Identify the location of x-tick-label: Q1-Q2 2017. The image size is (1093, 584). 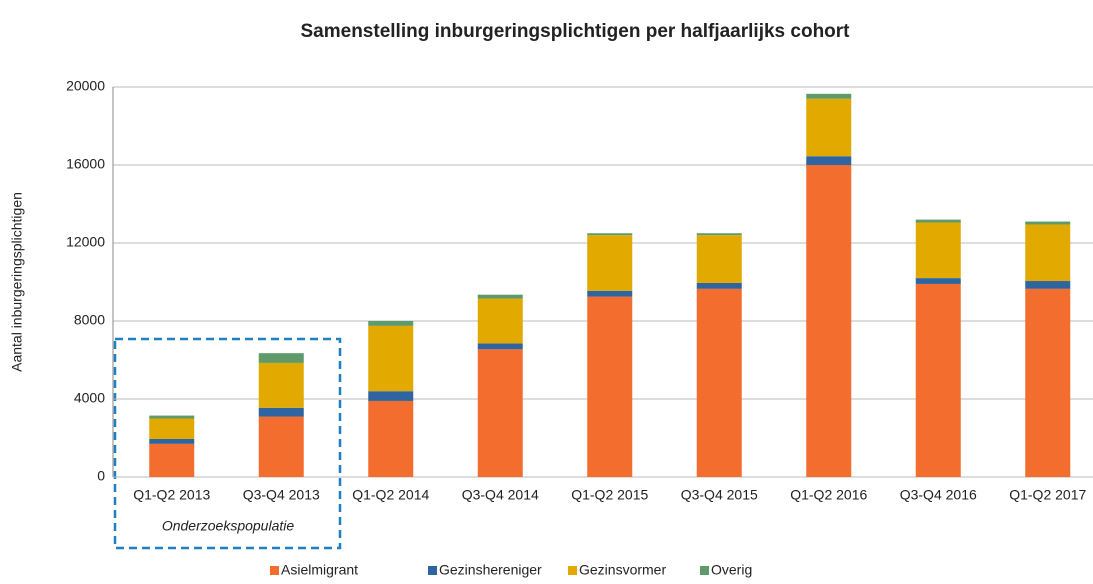
(1047, 495).